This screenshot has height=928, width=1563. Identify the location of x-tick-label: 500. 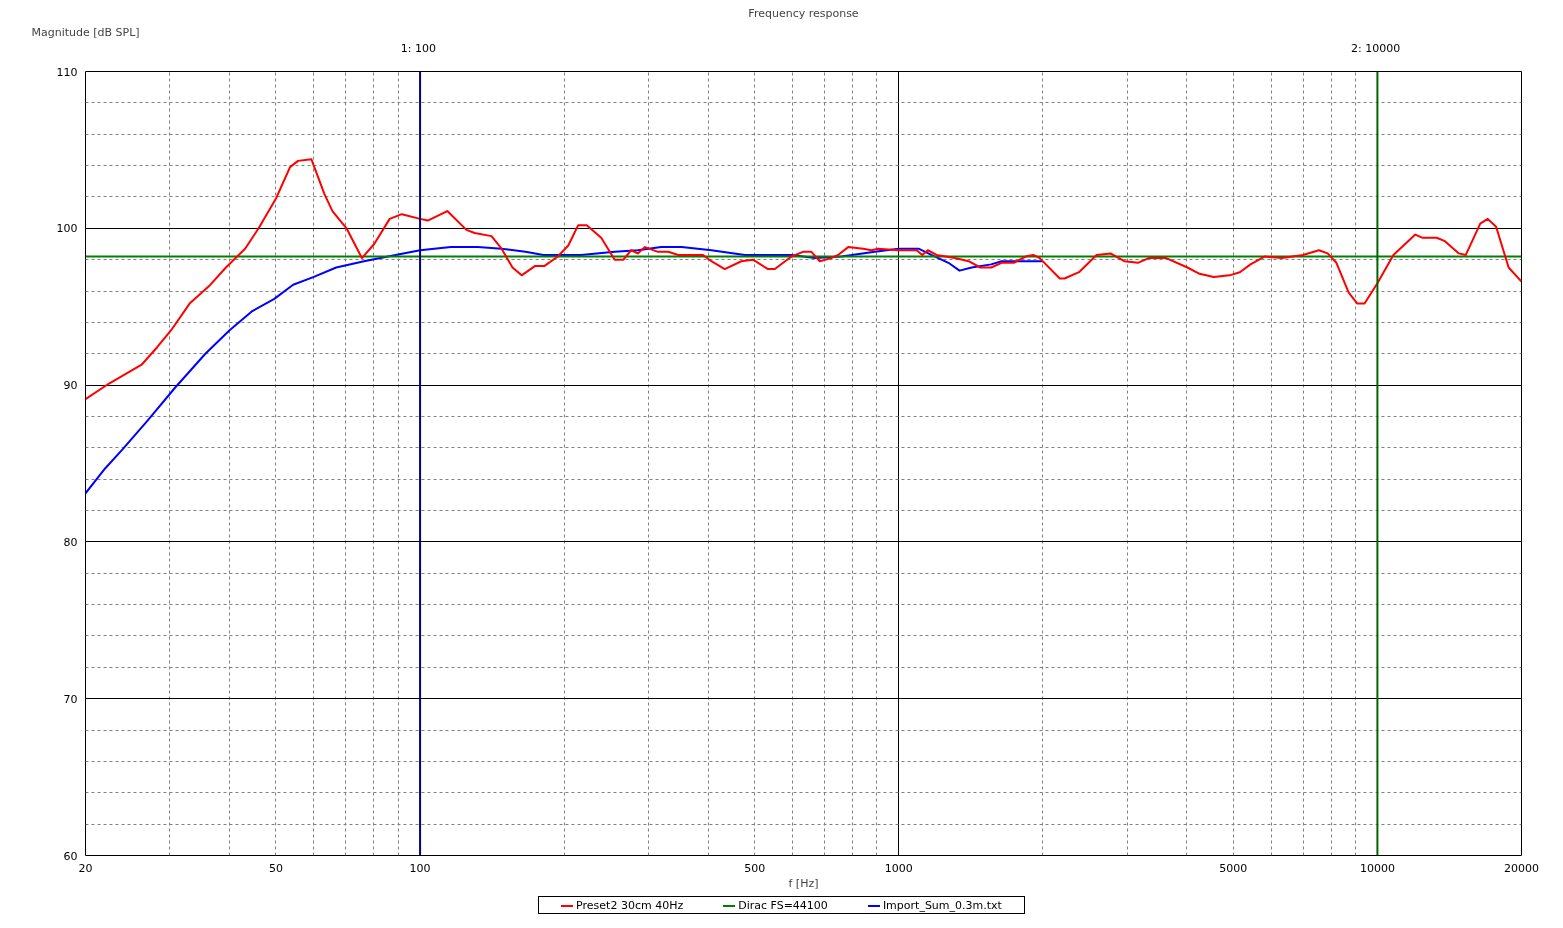
(755, 868).